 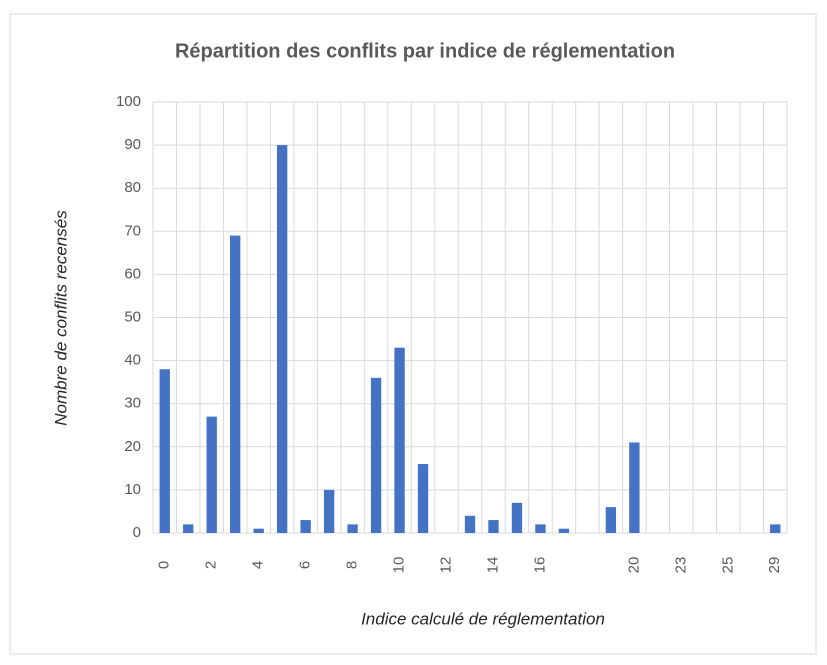 I want to click on y-tick-label: 20, so click(x=132, y=446).